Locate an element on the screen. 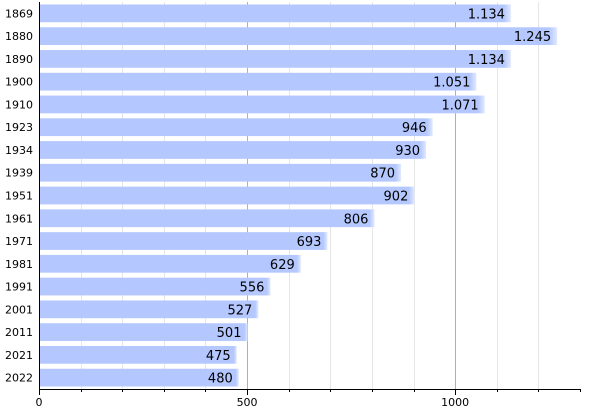 Image resolution: width=600 pixels, height=409 pixels. data-label: 480 is located at coordinates (220, 379).